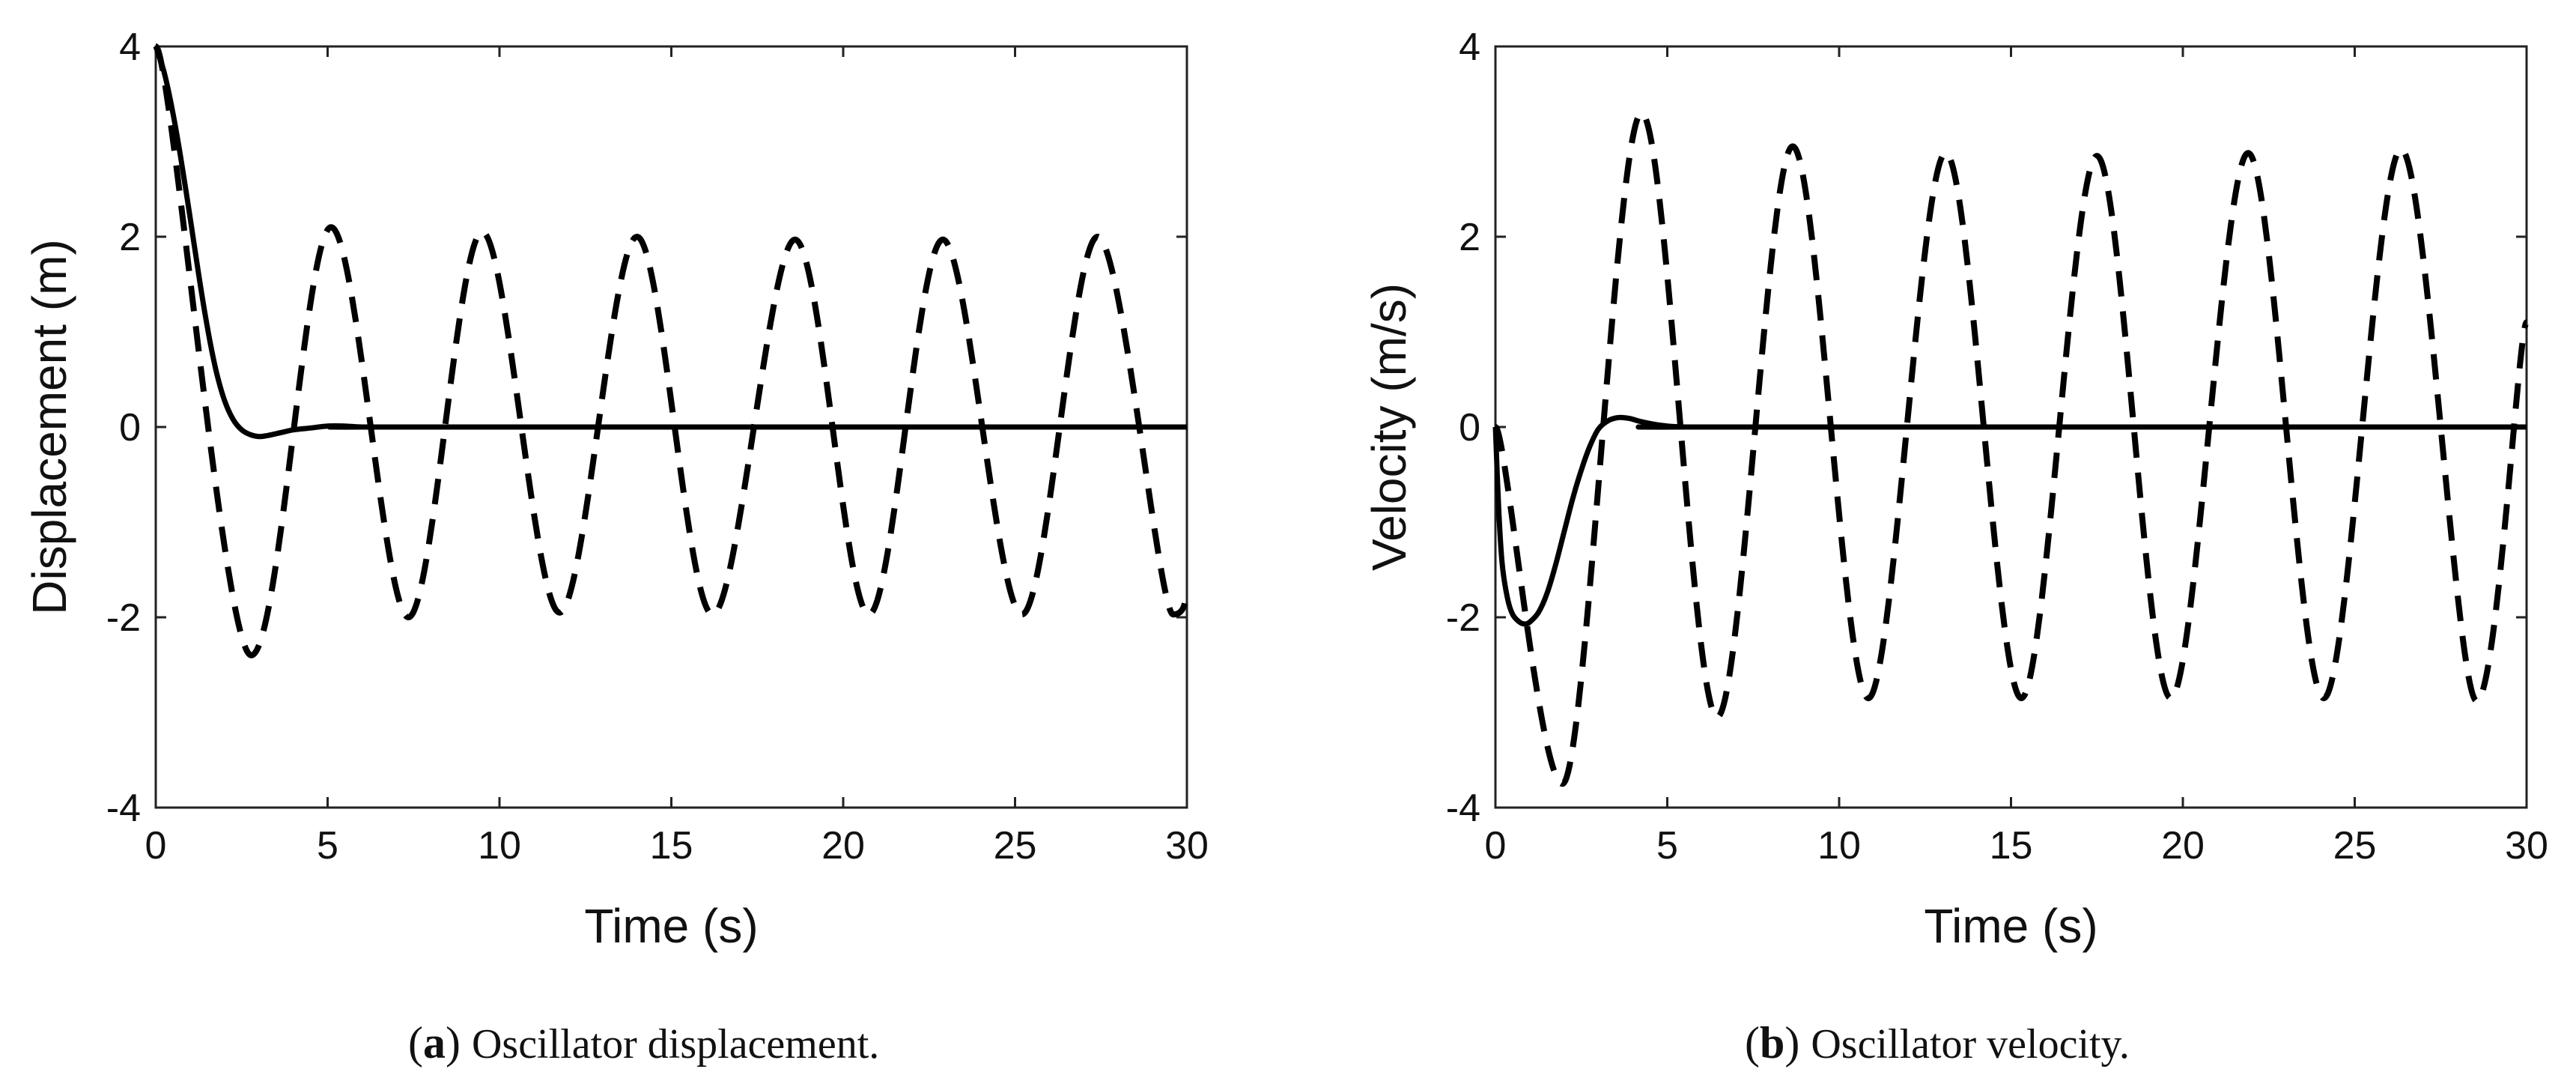  I want to click on panel-b-y-tick-label: 2, so click(1469, 238).